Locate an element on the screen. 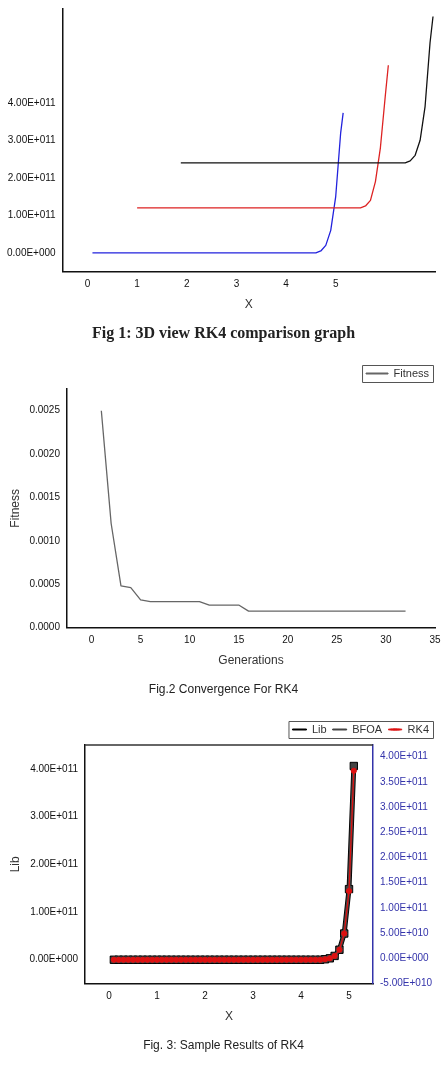 Image resolution: width=447 pixels, height=1078 pixels. y-tick-label: 0.0020 is located at coordinates (45, 453).